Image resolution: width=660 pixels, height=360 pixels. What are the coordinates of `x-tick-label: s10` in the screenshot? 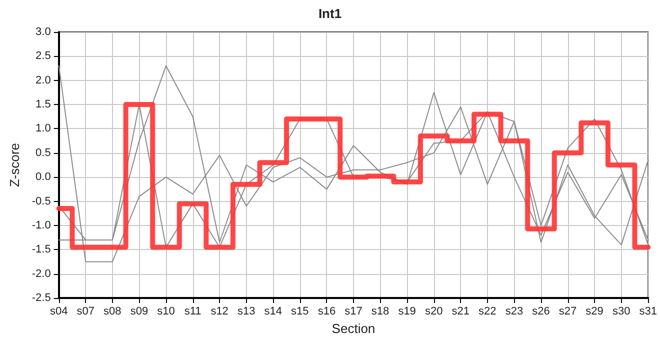 It's located at (166, 312).